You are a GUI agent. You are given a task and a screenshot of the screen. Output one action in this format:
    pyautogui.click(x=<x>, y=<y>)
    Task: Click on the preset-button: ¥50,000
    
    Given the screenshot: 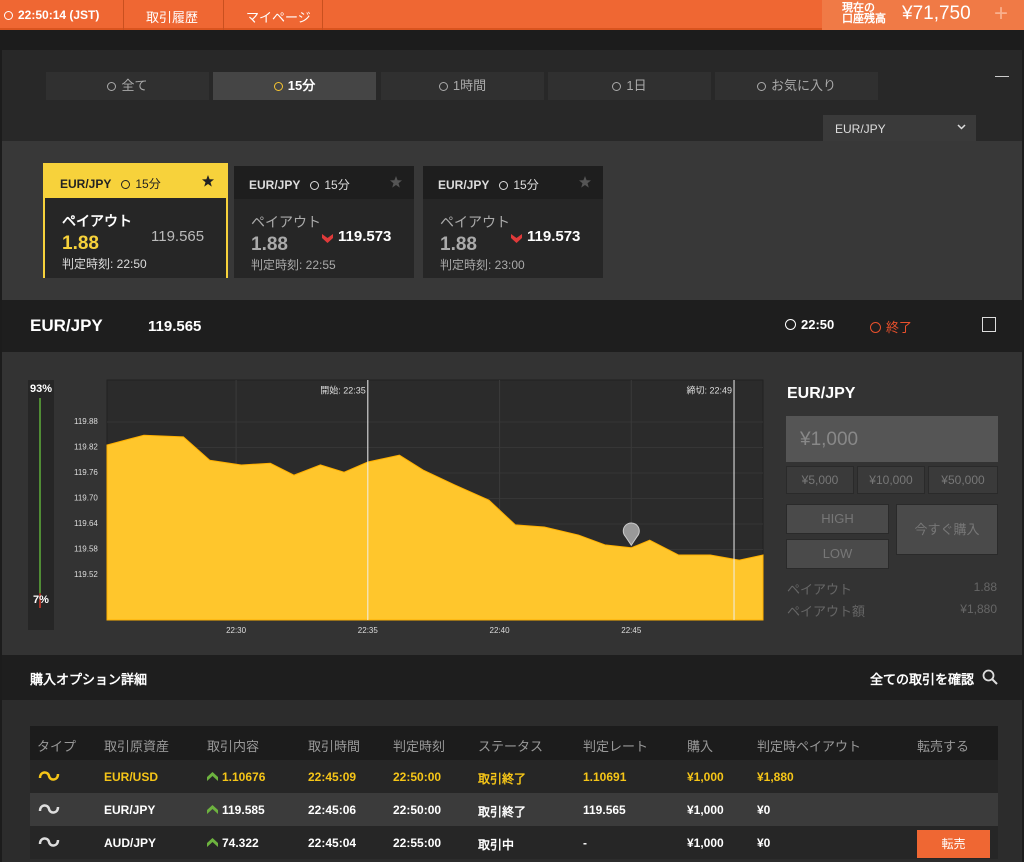 What is the action you would take?
    pyautogui.click(x=963, y=480)
    